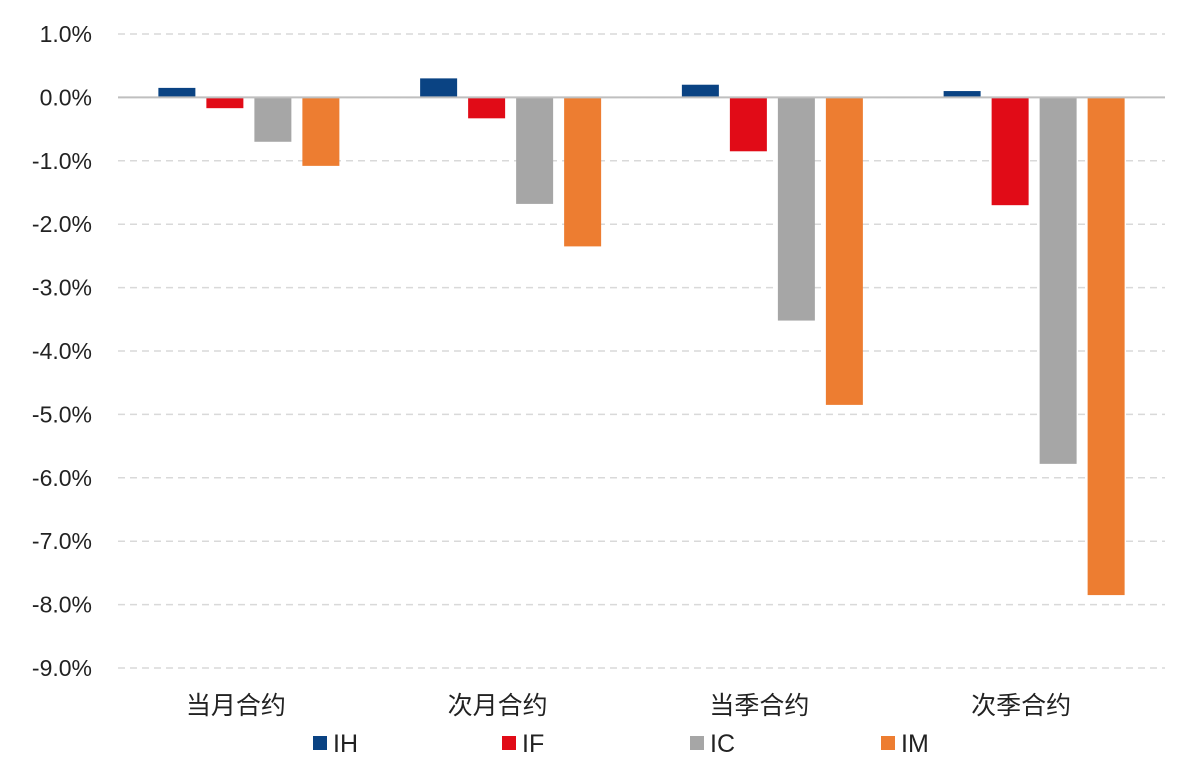 This screenshot has height=771, width=1185. I want to click on y-tick-label: -5.0%, so click(62, 414).